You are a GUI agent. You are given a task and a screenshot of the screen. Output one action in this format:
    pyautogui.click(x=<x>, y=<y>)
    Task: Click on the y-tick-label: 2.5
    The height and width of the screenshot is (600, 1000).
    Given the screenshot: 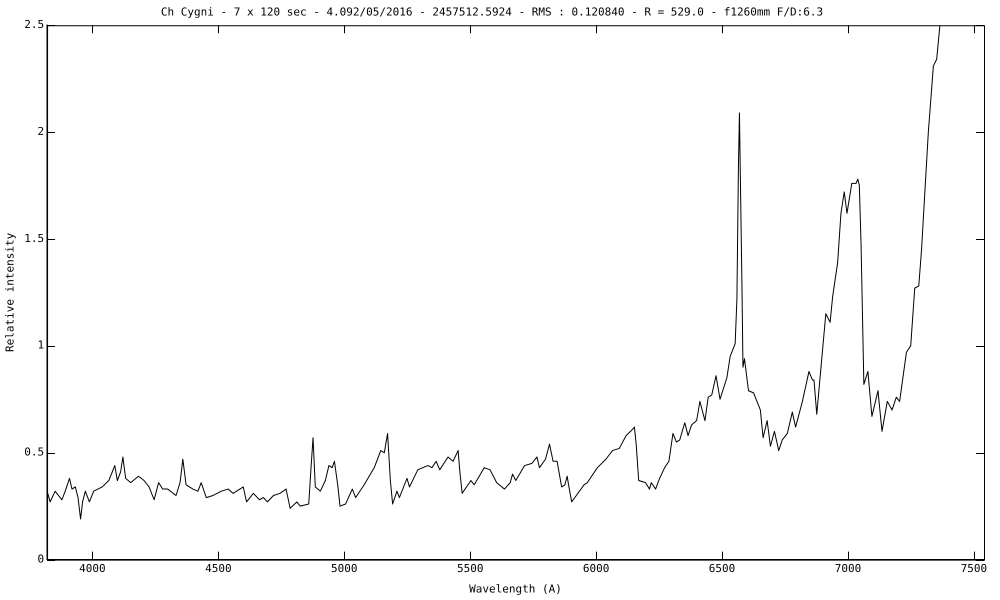 What is the action you would take?
    pyautogui.click(x=34, y=25)
    